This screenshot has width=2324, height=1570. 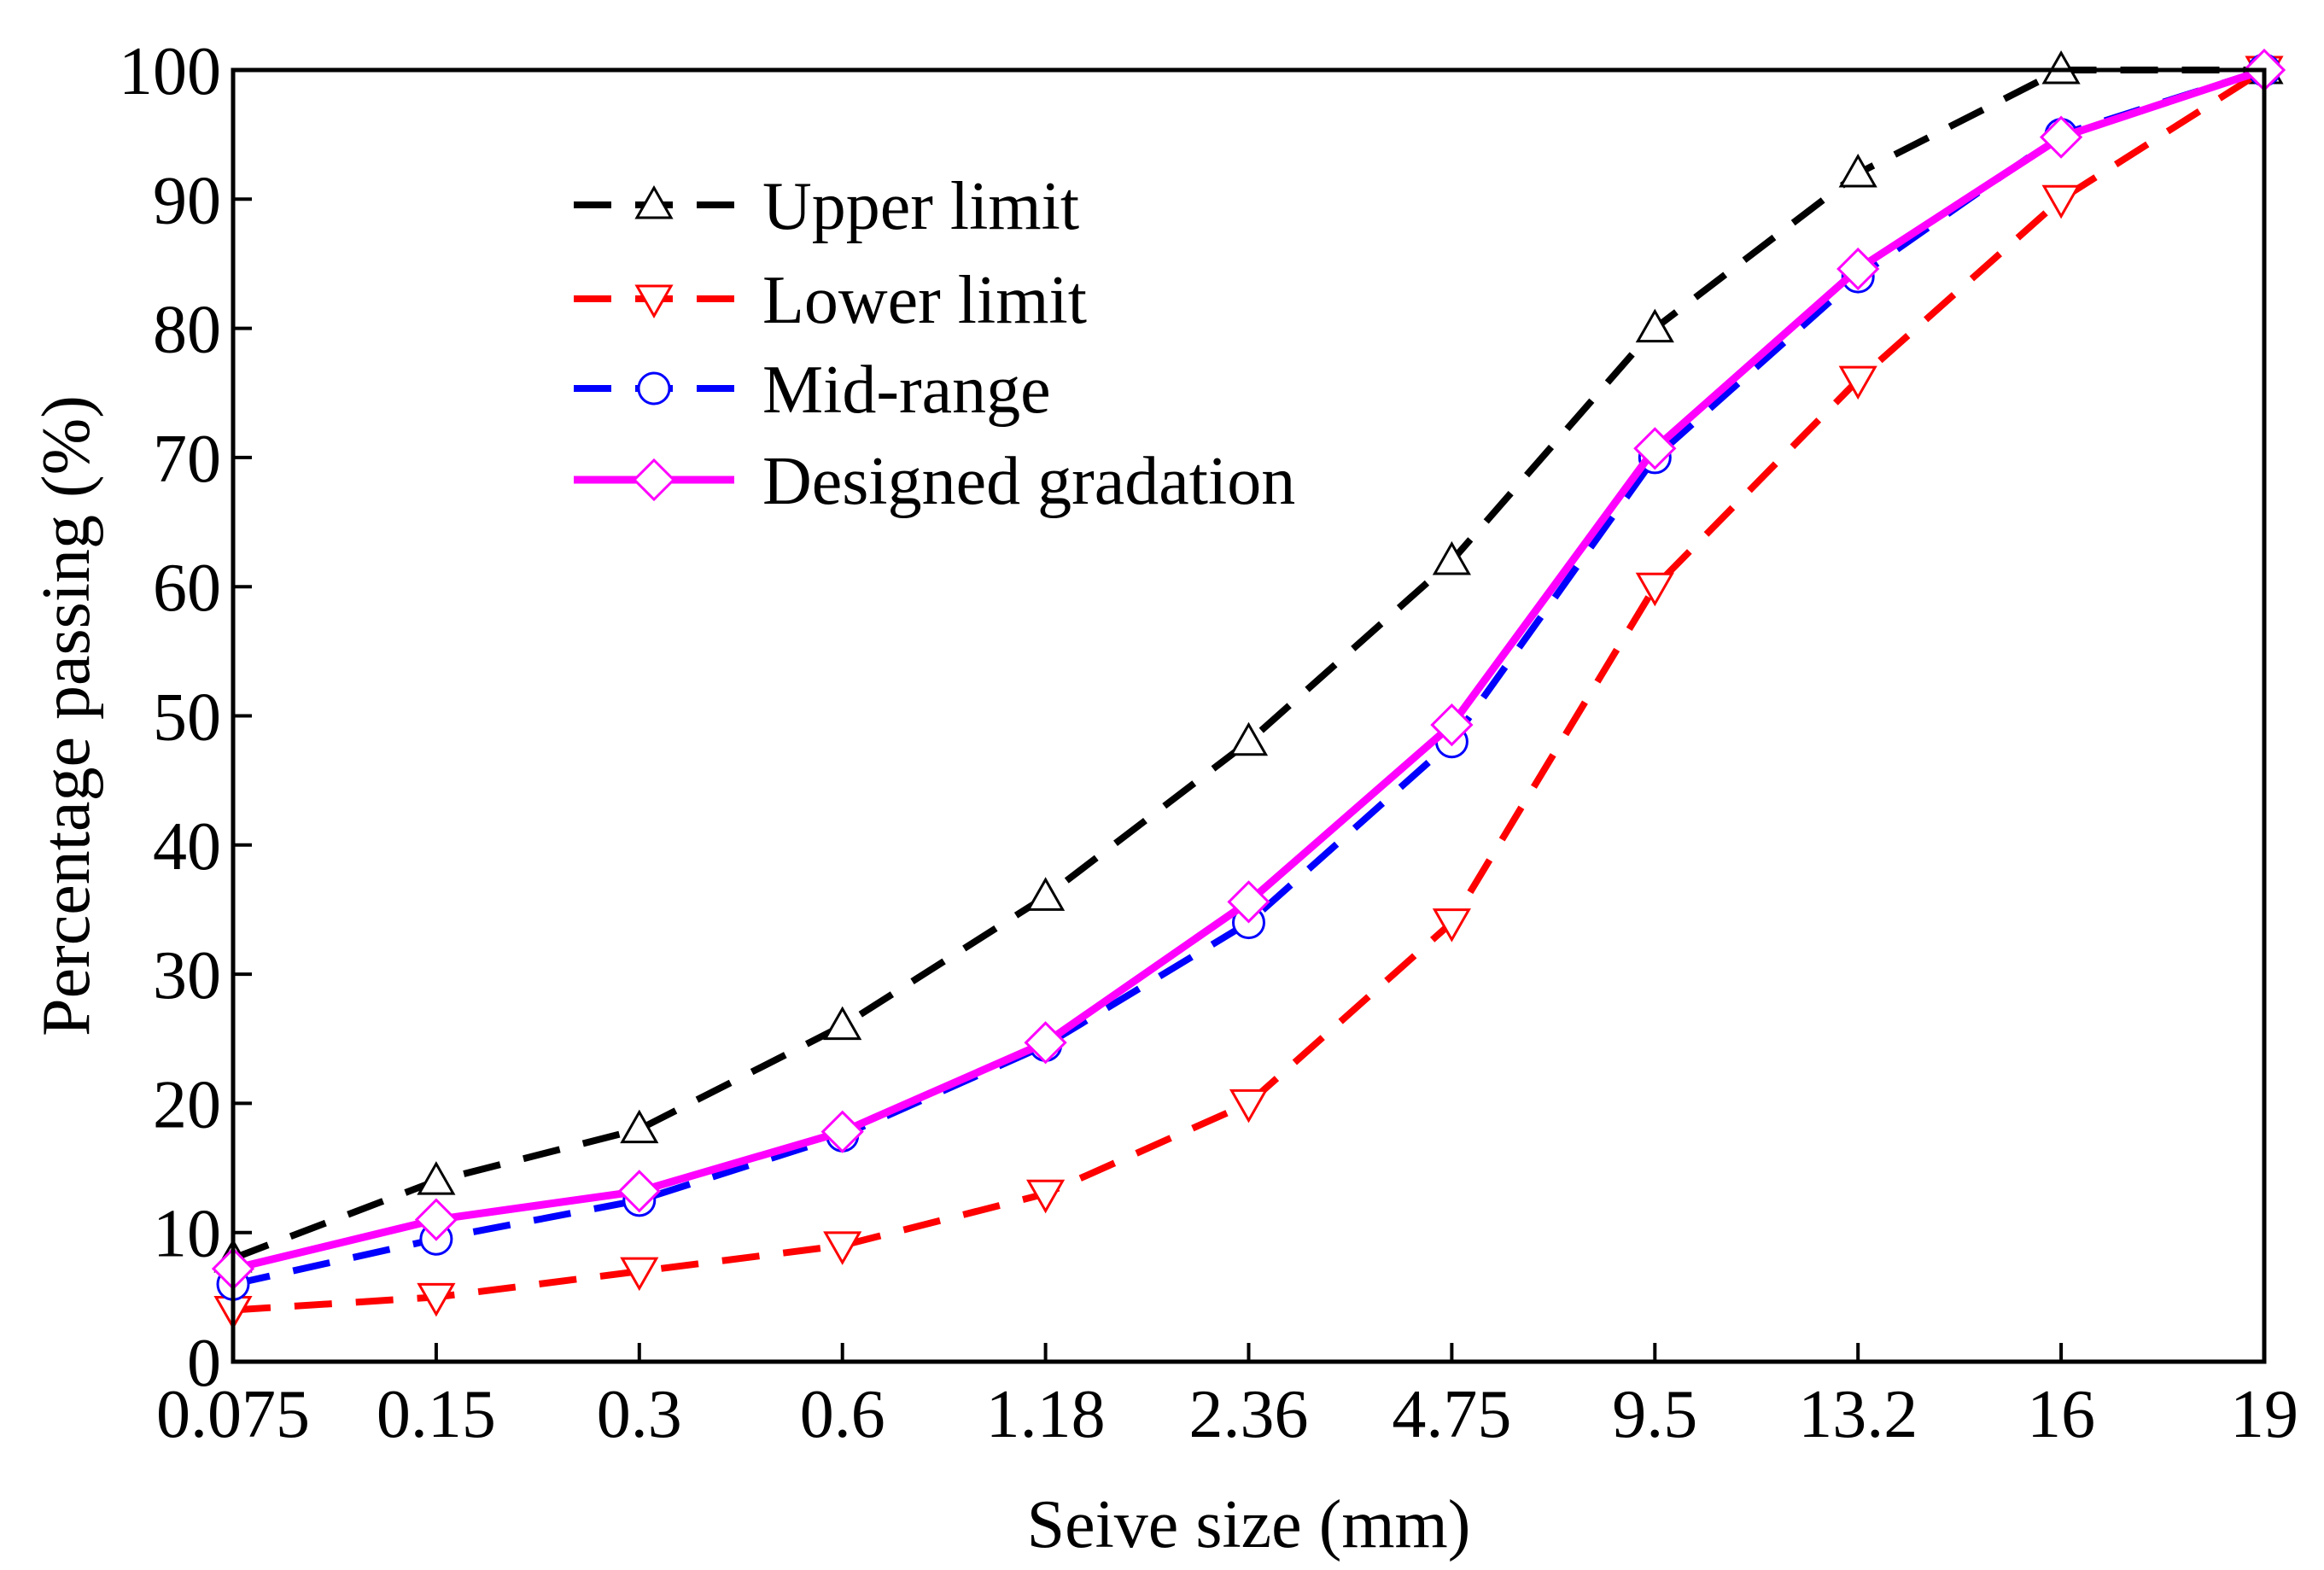 What do you see at coordinates (639, 1414) in the screenshot?
I see `x-tick-label: 0.3` at bounding box center [639, 1414].